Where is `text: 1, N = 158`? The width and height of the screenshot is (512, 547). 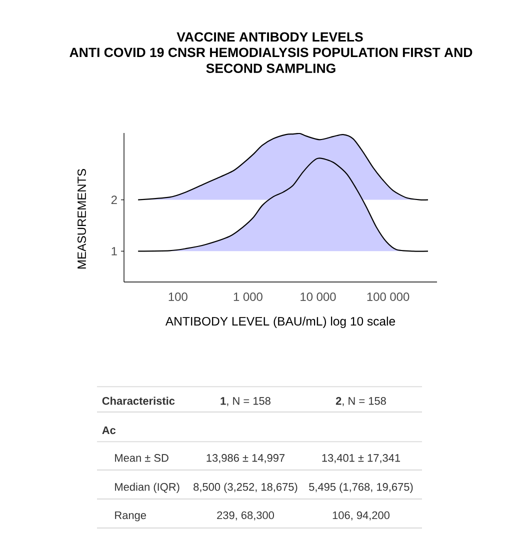
text: 1, N = 158 is located at coordinates (245, 401).